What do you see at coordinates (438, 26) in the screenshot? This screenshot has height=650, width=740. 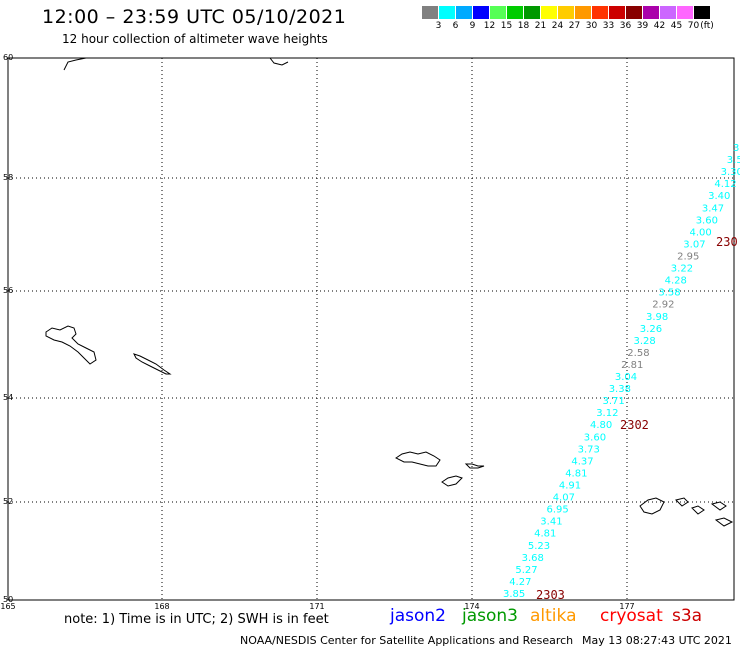 I see `scale-label: 3` at bounding box center [438, 26].